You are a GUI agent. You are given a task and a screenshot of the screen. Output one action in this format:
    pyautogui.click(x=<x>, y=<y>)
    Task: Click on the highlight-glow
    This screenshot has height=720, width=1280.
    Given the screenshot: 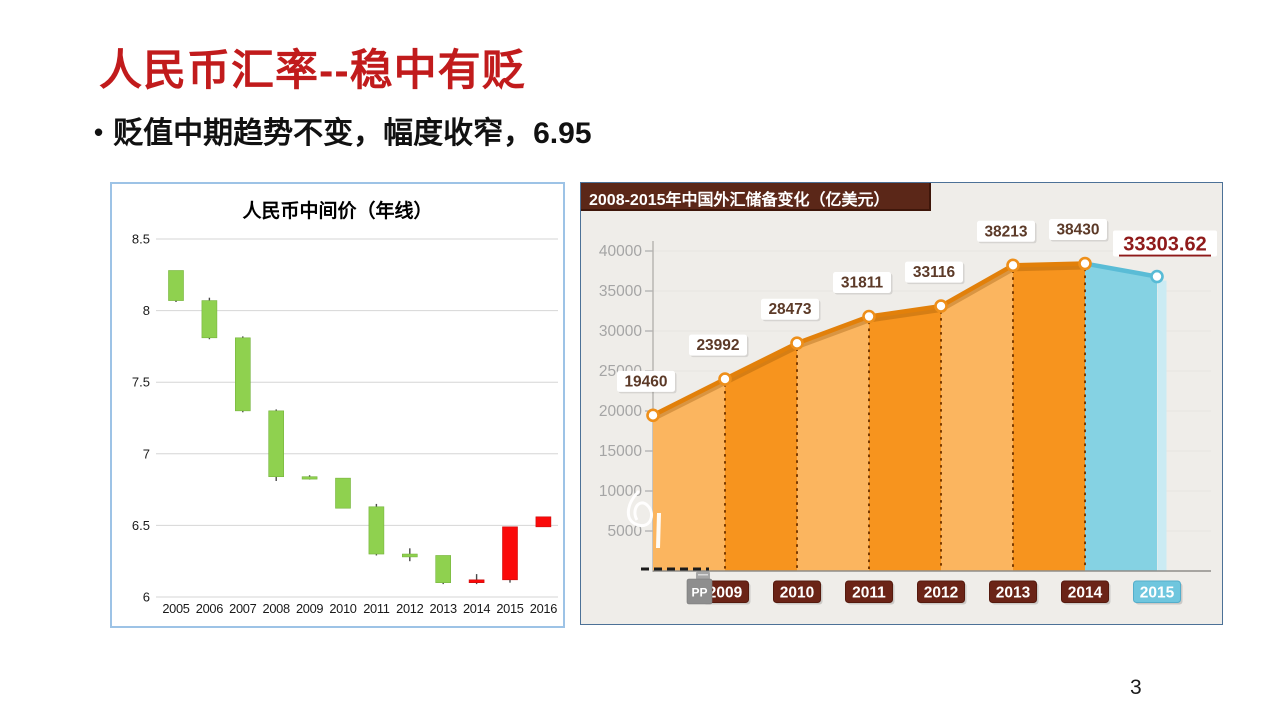 What is the action you would take?
    pyautogui.click(x=1162, y=425)
    